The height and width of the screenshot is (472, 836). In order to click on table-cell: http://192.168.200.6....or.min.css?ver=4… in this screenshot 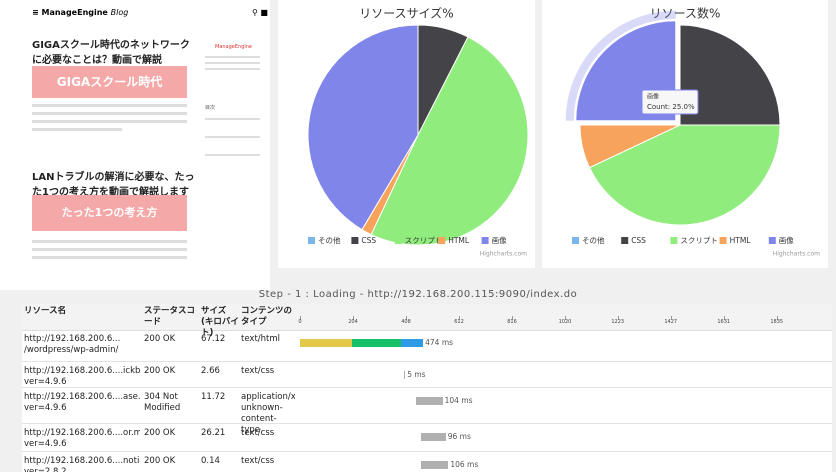, I will do `click(82, 438)`.